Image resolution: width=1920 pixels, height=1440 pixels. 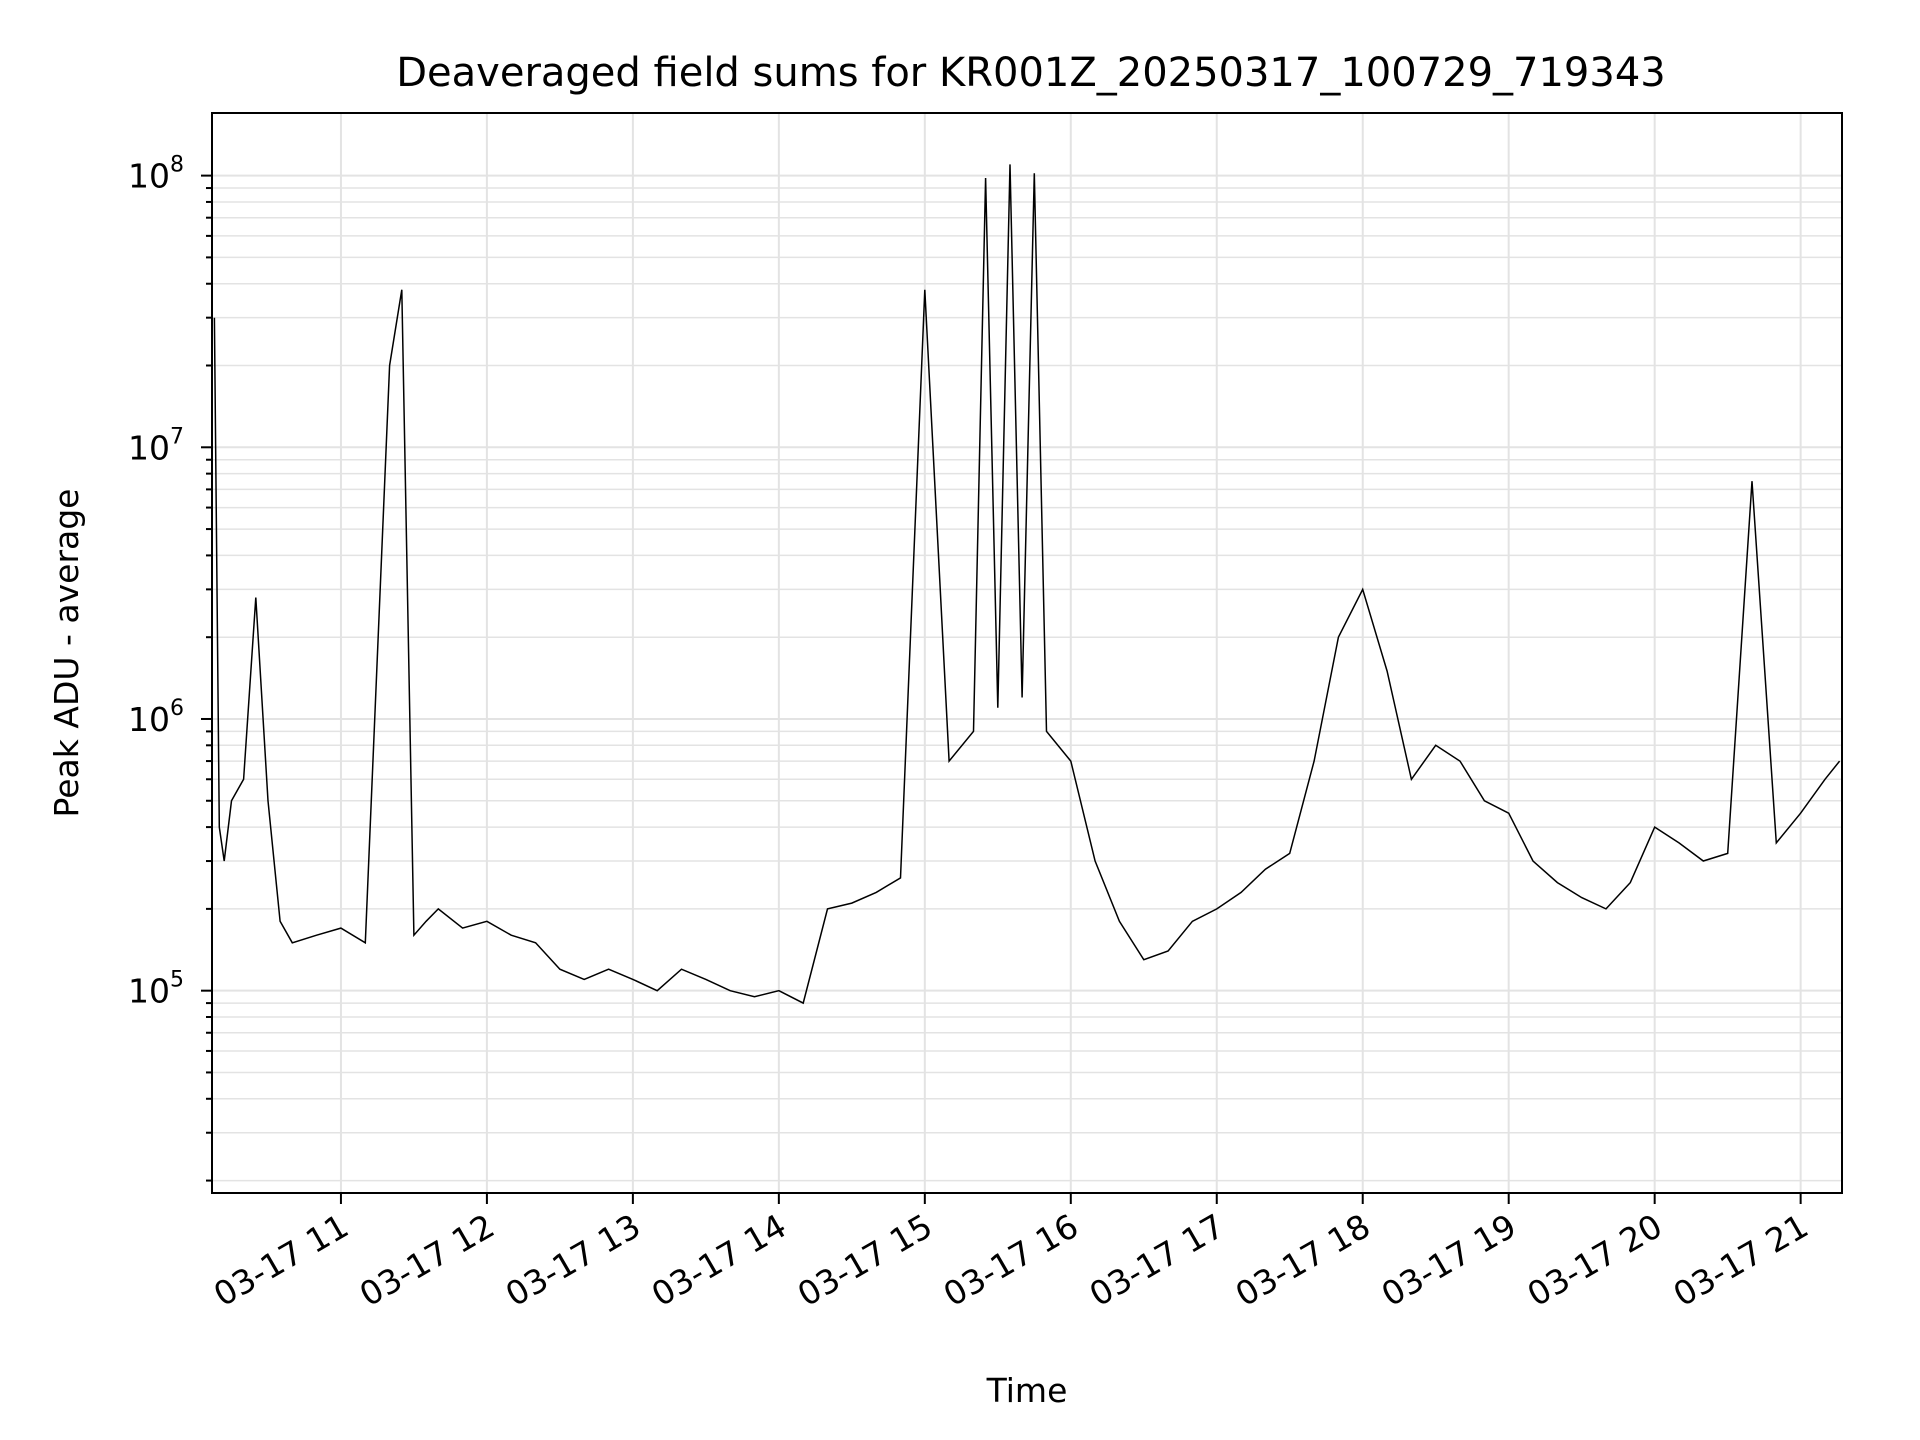 I want to click on y-axis-label: Peak ADU - average, so click(x=66, y=653).